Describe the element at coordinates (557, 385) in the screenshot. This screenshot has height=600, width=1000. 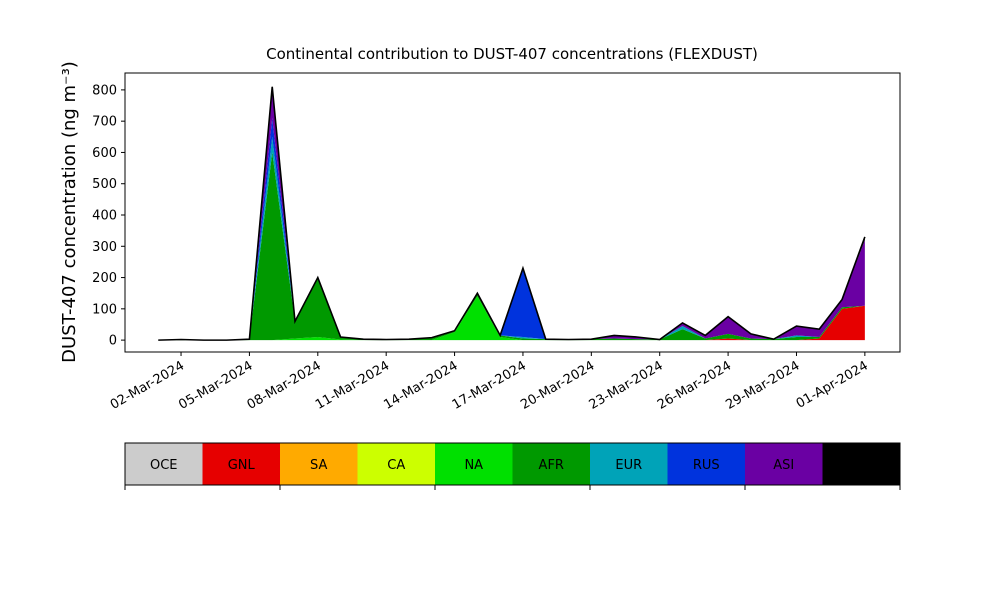
I see `x-tick-label: 20-Mar-2024` at that location.